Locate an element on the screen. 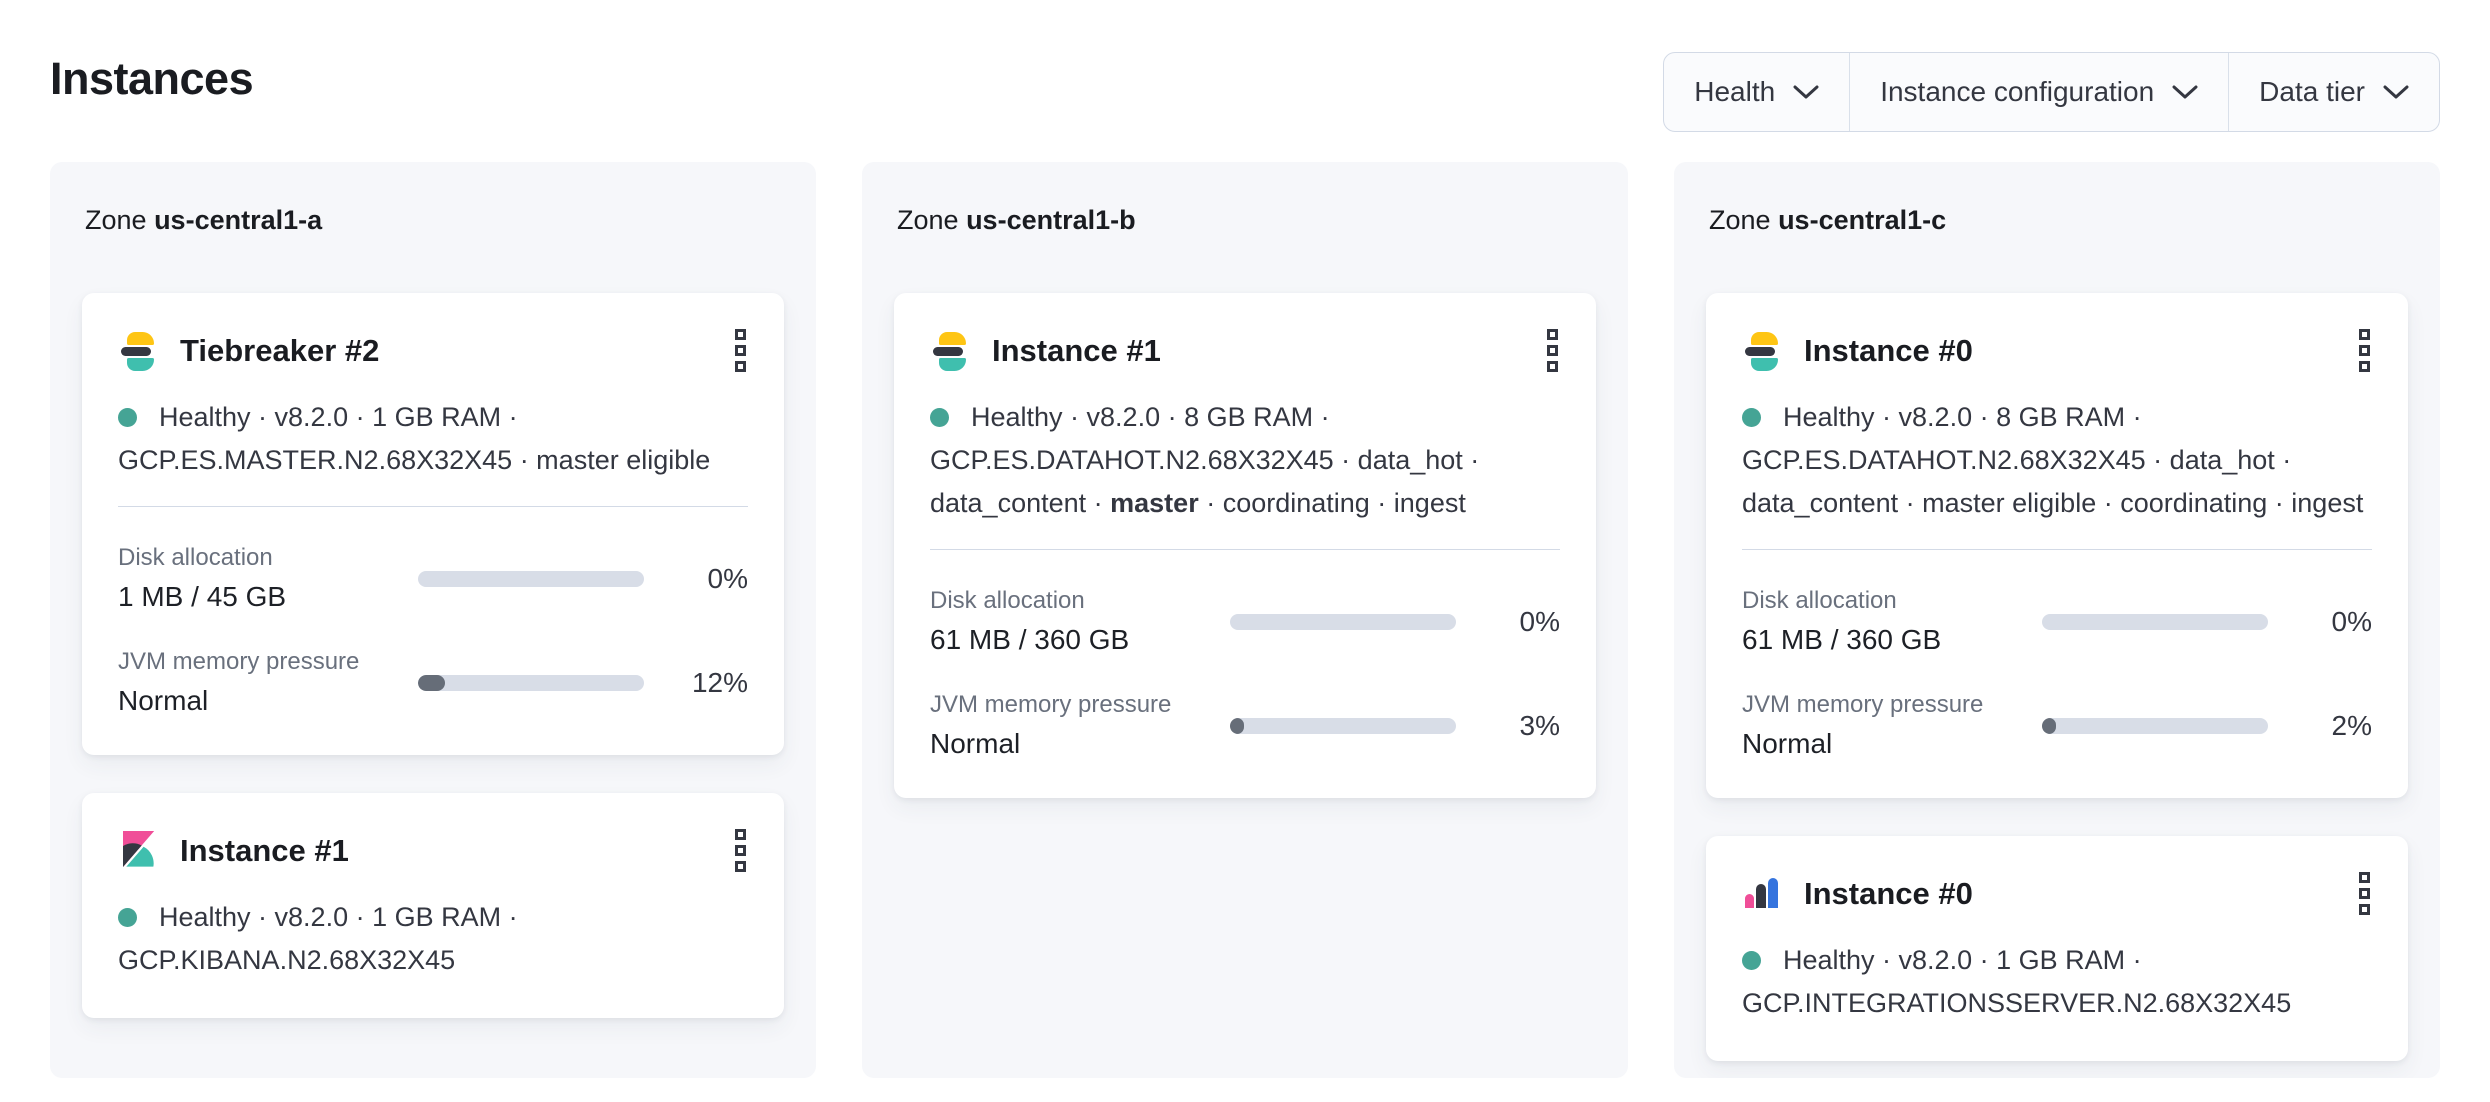  master-role-badge: master is located at coordinates (1154, 503).